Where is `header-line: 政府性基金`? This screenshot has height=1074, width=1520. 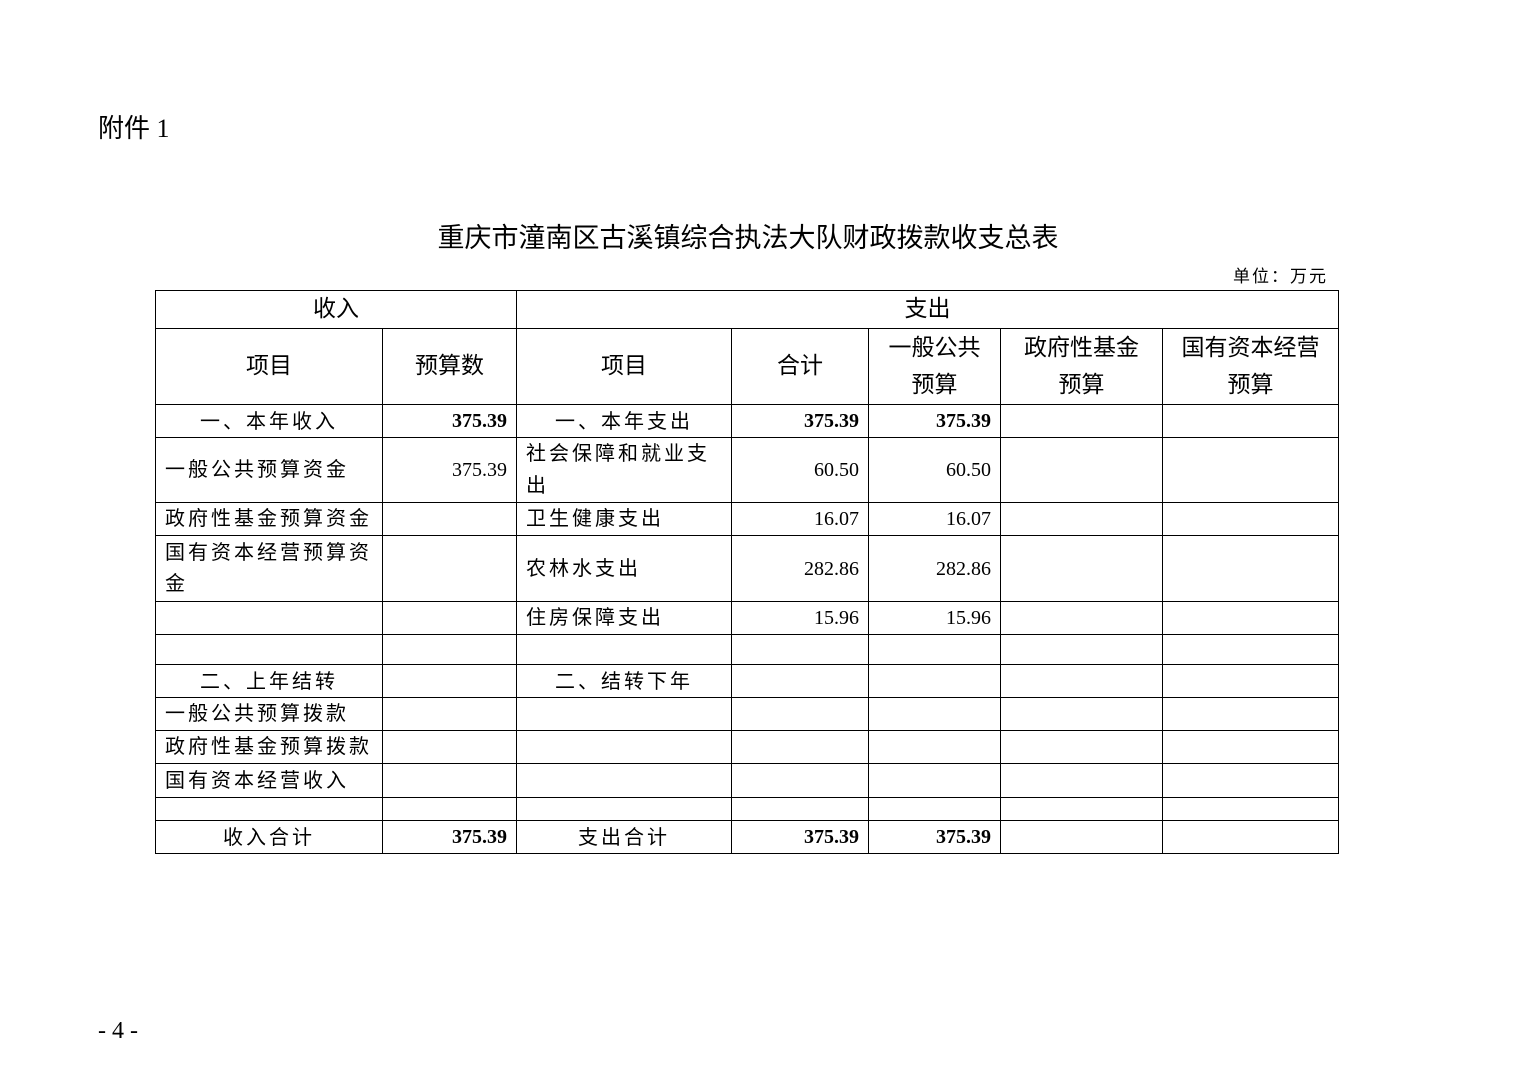 header-line: 政府性基金 is located at coordinates (1081, 347).